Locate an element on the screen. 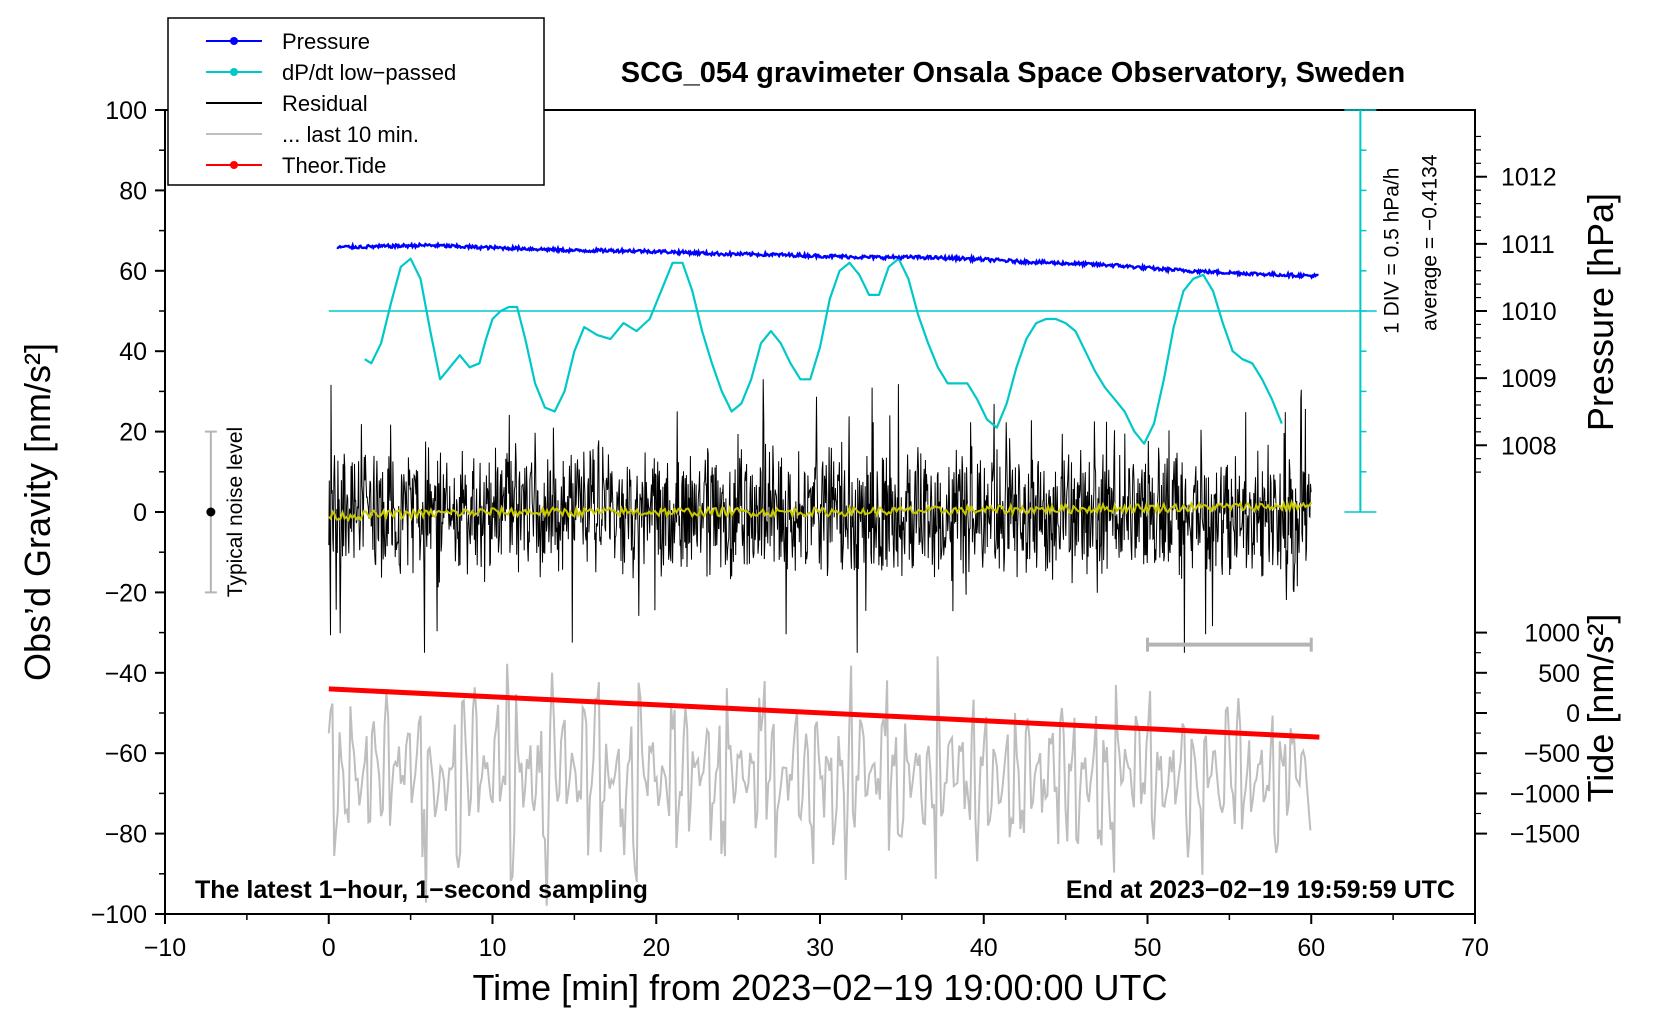 The height and width of the screenshot is (1025, 1660). y-tick-label: −100 is located at coordinates (119, 915).